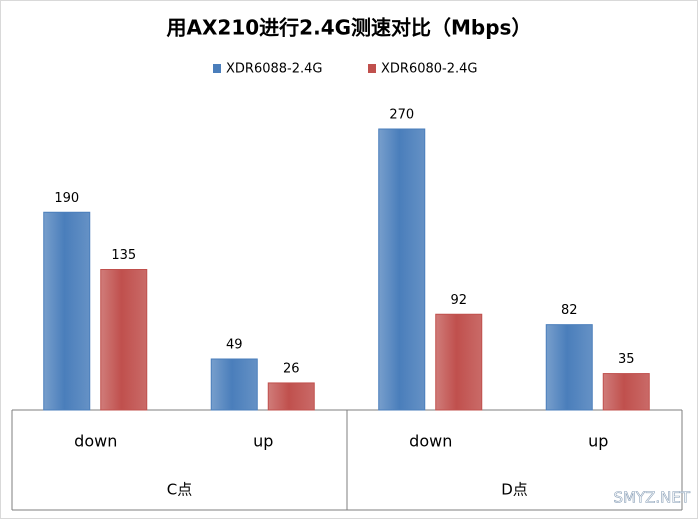 The height and width of the screenshot is (519, 698). I want to click on group-label: D点, so click(514, 490).